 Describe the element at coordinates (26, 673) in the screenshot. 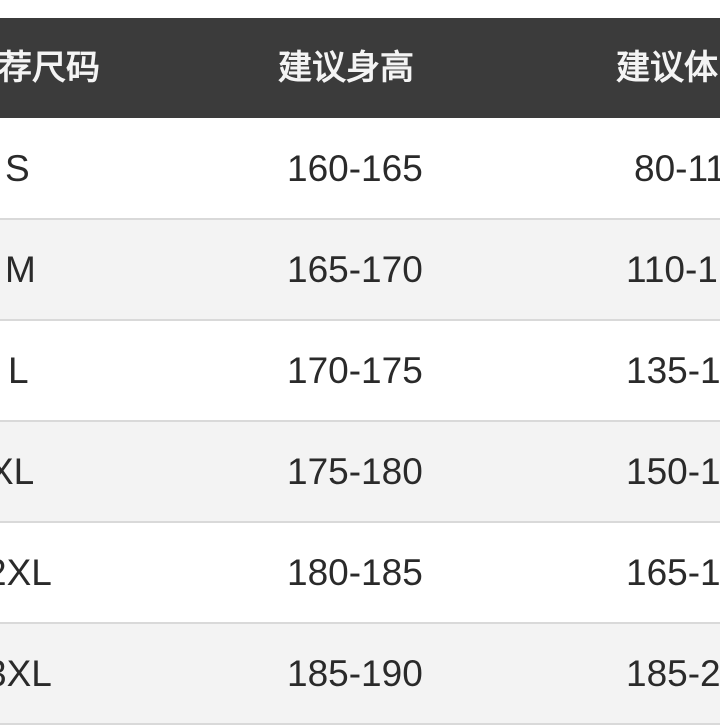

I see `size-cell: 3XL` at that location.